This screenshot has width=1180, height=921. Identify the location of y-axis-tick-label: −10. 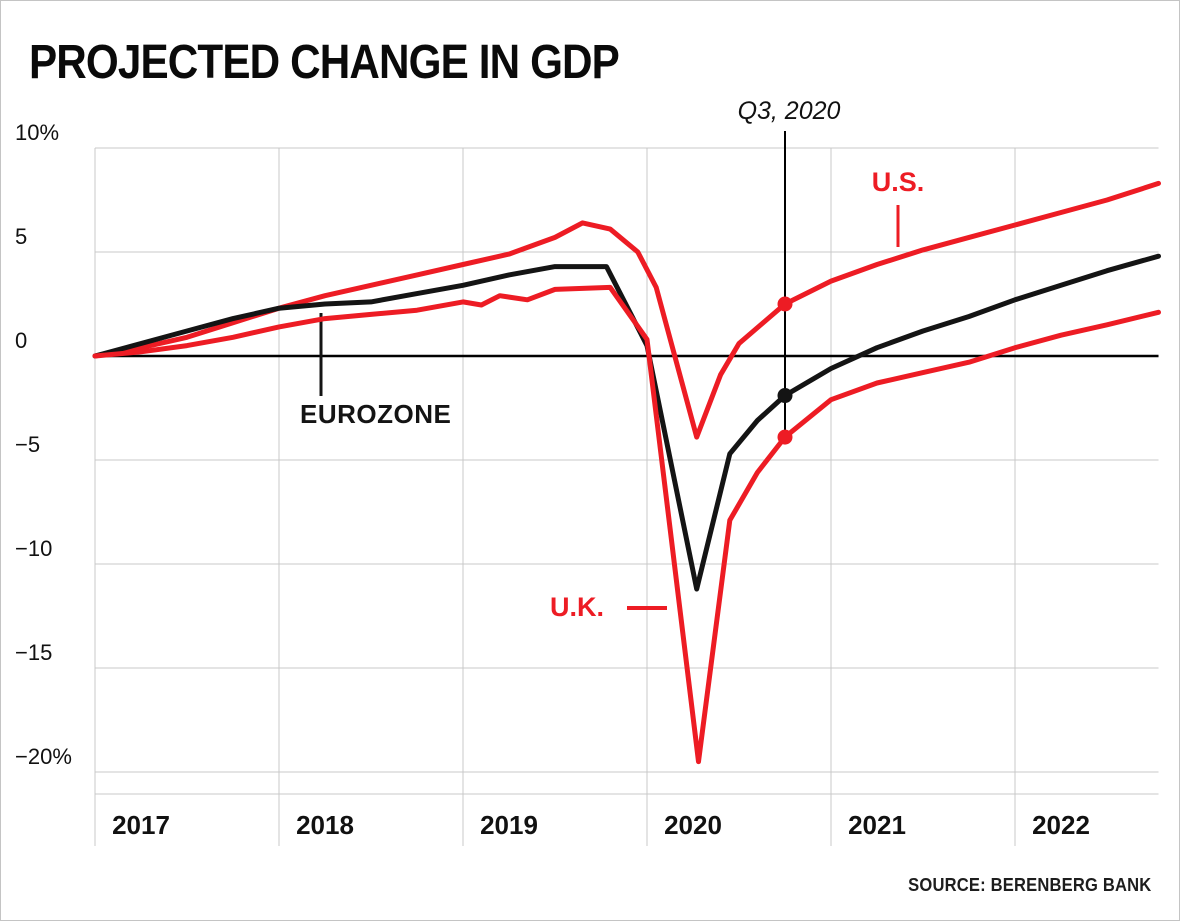
(33, 548).